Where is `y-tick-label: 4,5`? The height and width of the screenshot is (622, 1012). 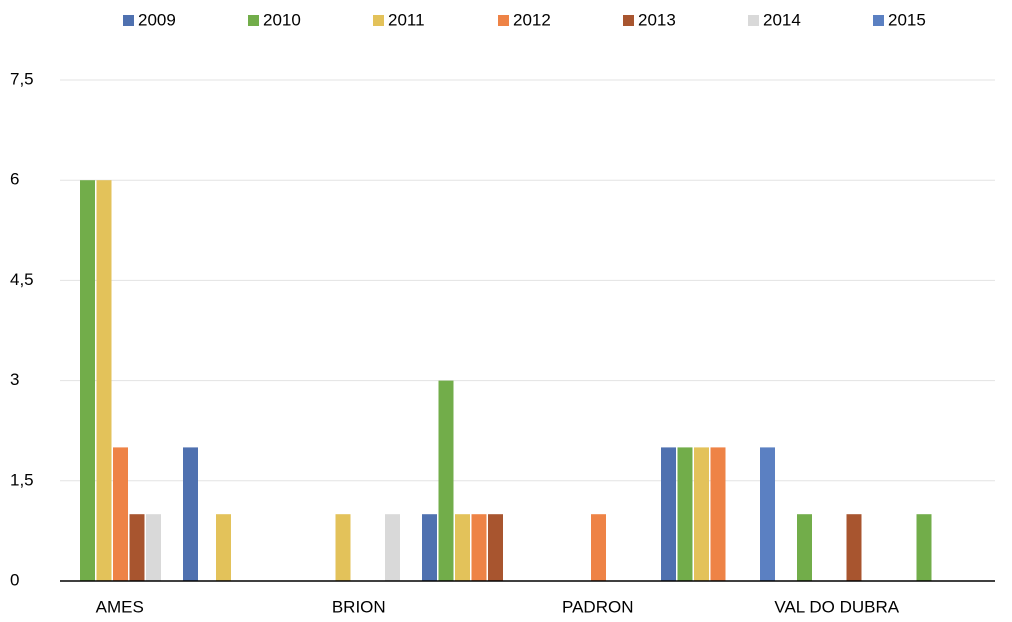
y-tick-label: 4,5 is located at coordinates (22, 279).